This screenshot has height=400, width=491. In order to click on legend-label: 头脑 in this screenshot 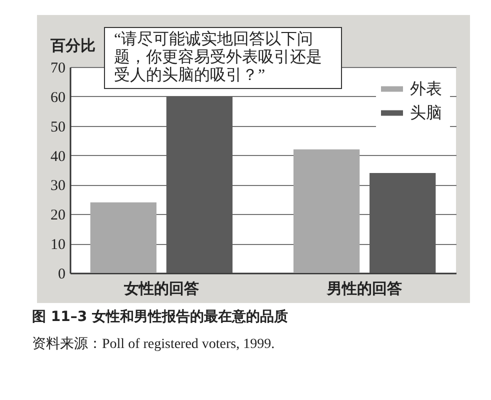, I will do `click(426, 113)`.